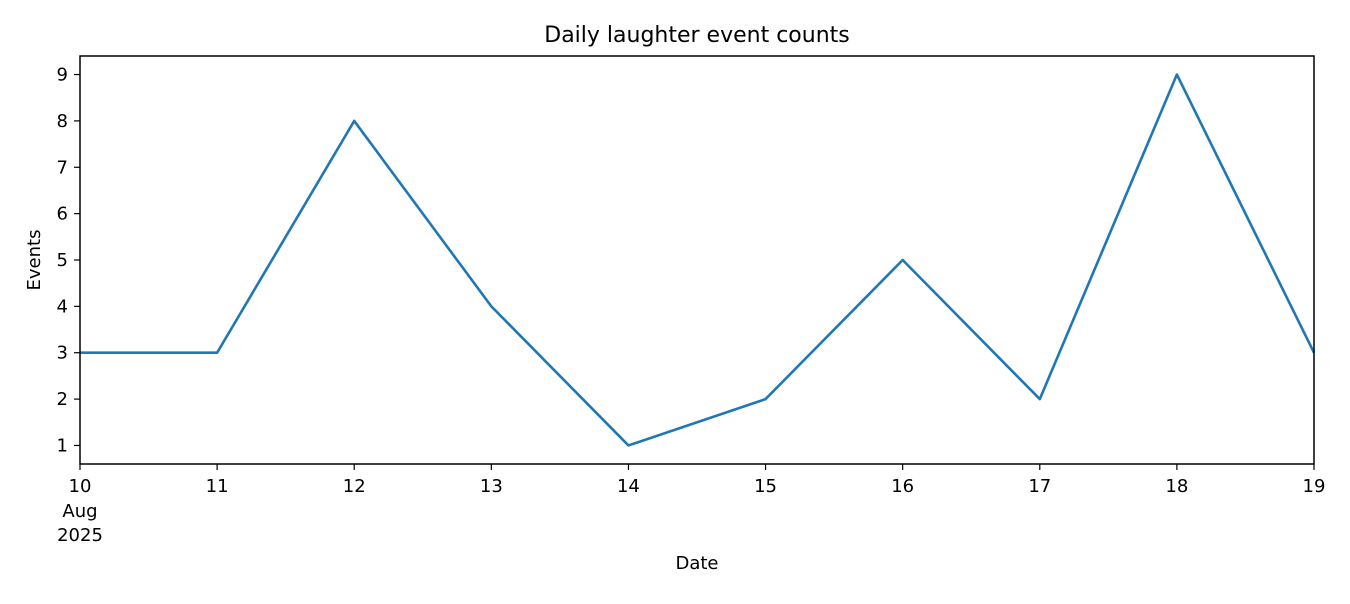 The image size is (1350, 604). I want to click on x-tick-label: 16, so click(902, 486).